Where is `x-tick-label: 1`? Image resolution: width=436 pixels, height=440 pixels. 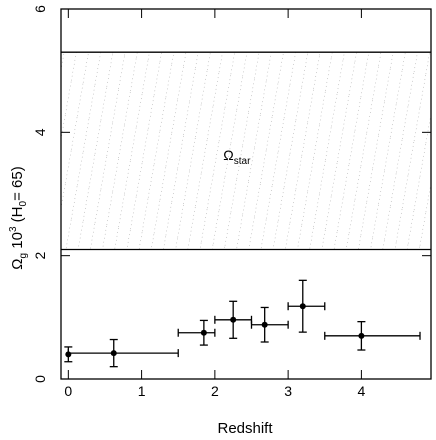 x-tick-label: 1 is located at coordinates (142, 391).